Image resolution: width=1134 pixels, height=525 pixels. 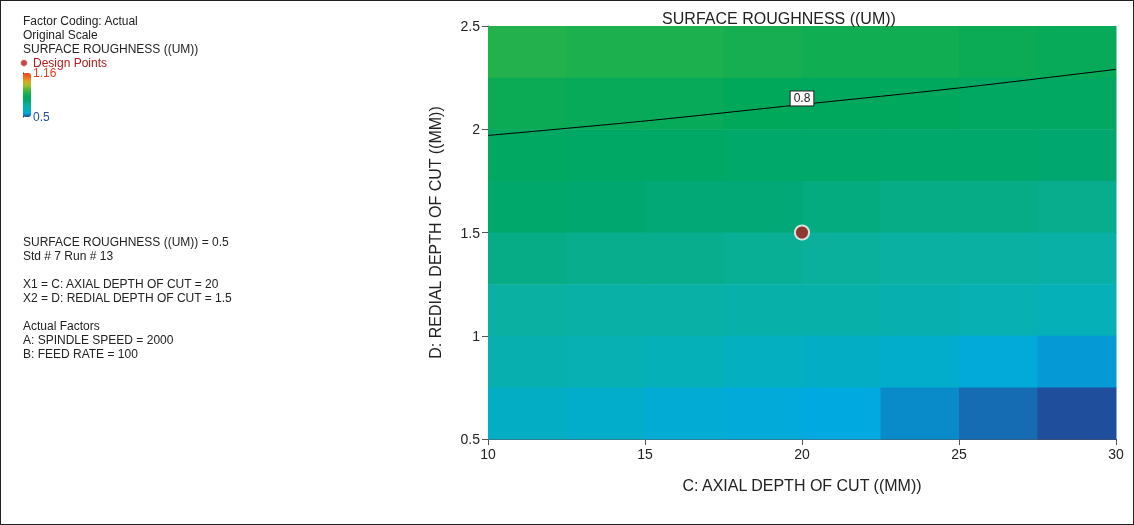 I want to click on text: Original Scale, so click(x=61, y=35).